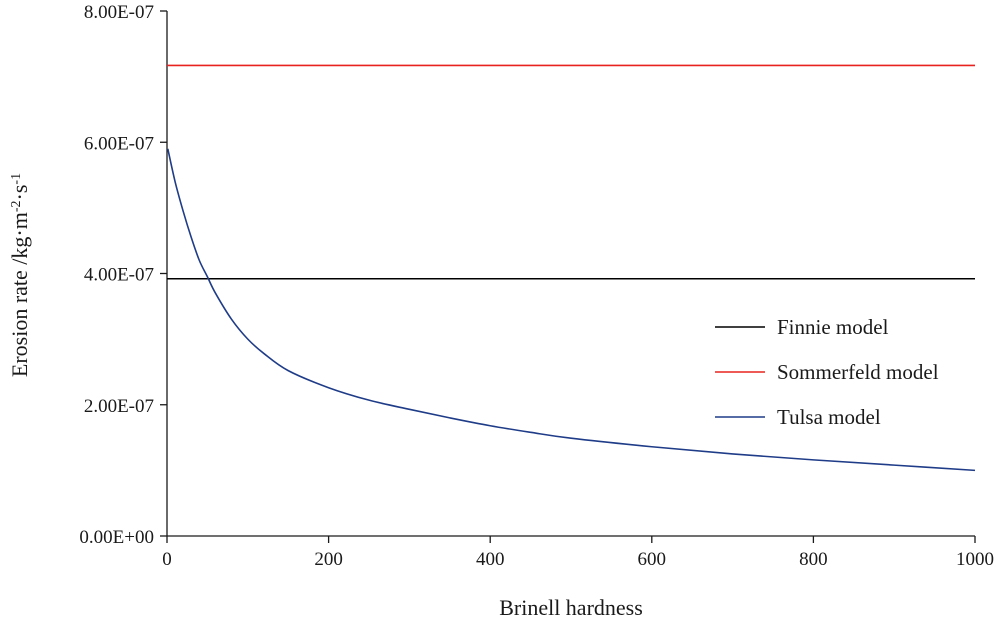 The width and height of the screenshot is (1005, 621). Describe the element at coordinates (116, 537) in the screenshot. I see `y-tick-label: 0.00E+00` at that location.